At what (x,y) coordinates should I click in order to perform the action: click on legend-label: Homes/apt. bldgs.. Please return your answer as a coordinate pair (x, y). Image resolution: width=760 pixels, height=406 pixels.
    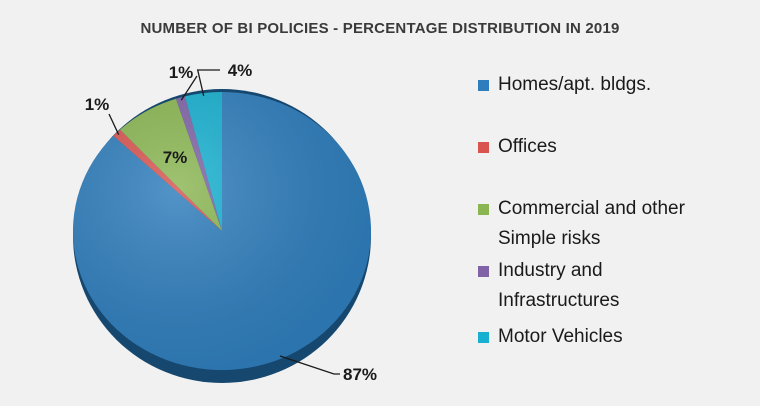
    Looking at the image, I should click on (575, 84).